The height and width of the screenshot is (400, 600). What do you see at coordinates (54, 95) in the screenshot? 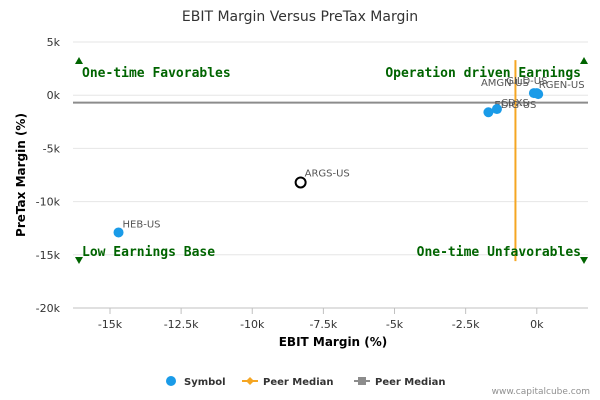
I see `y-tick-label: 0k` at bounding box center [54, 95].